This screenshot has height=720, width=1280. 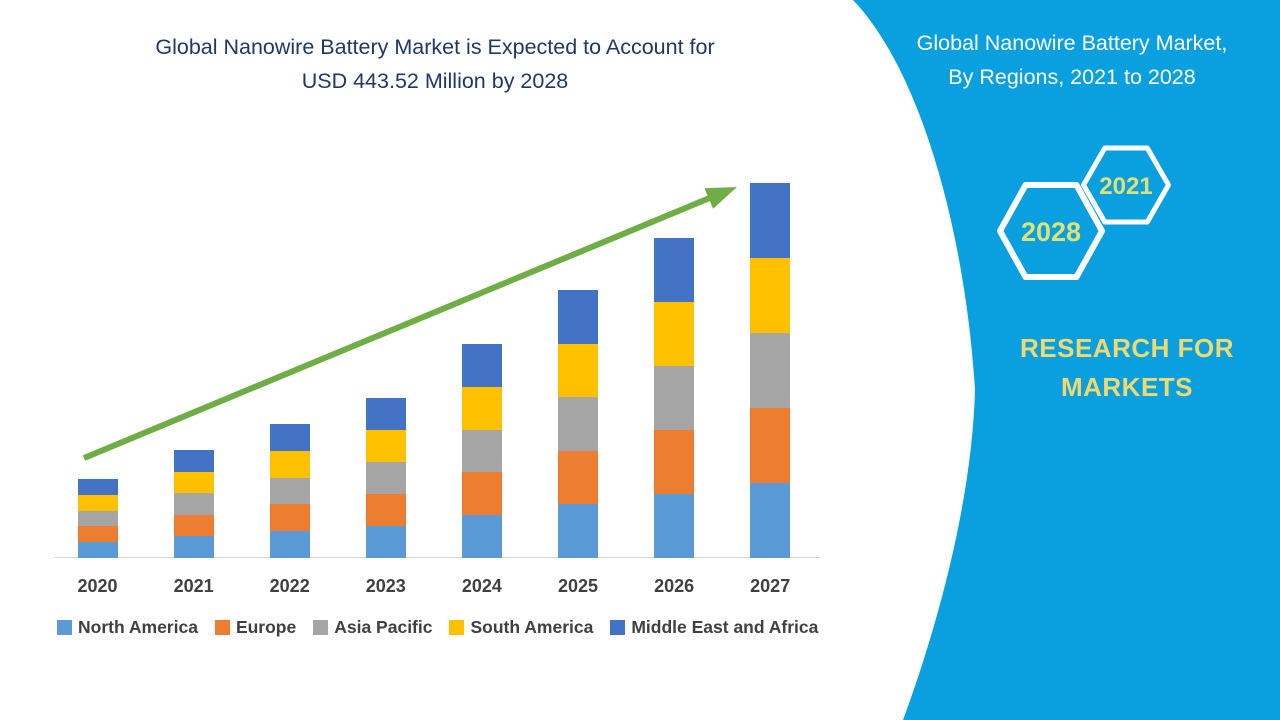 I want to click on legend-item-north-america: North America, so click(x=127, y=627).